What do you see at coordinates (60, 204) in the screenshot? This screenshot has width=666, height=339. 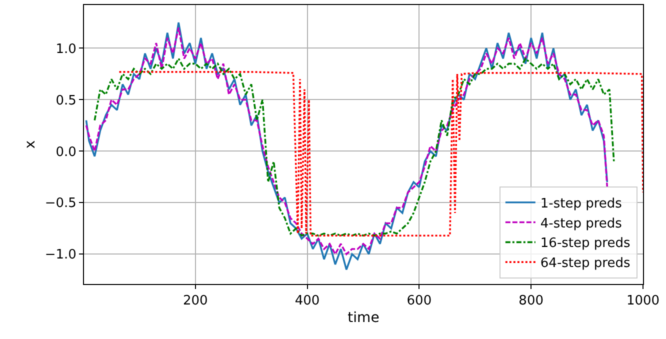 I see `y-tick-label: −0.5` at bounding box center [60, 204].